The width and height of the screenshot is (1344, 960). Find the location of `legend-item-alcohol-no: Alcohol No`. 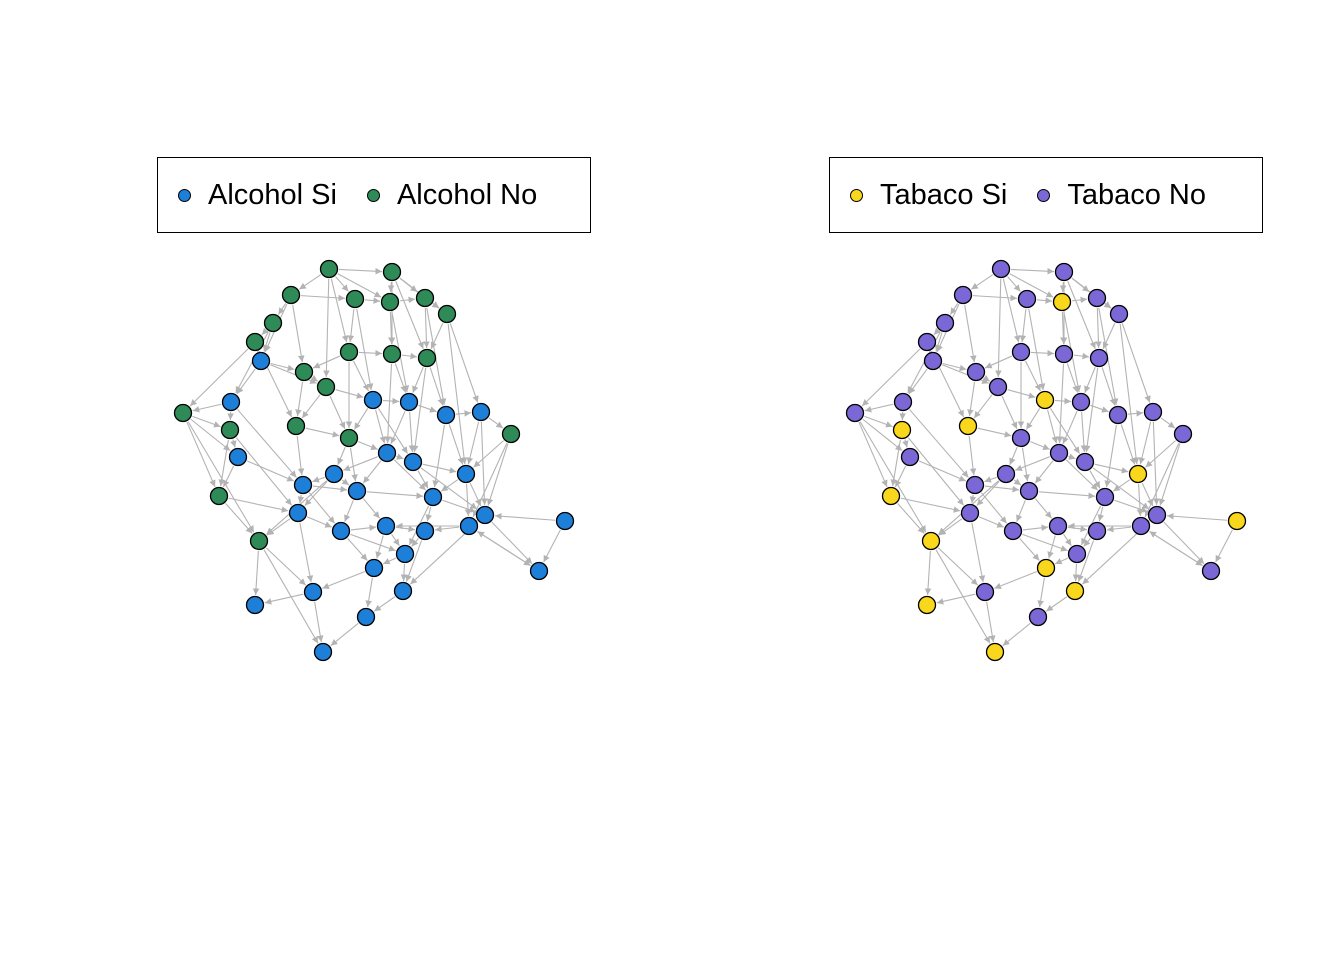

legend-item-alcohol-no: Alcohol No is located at coordinates (451, 195).